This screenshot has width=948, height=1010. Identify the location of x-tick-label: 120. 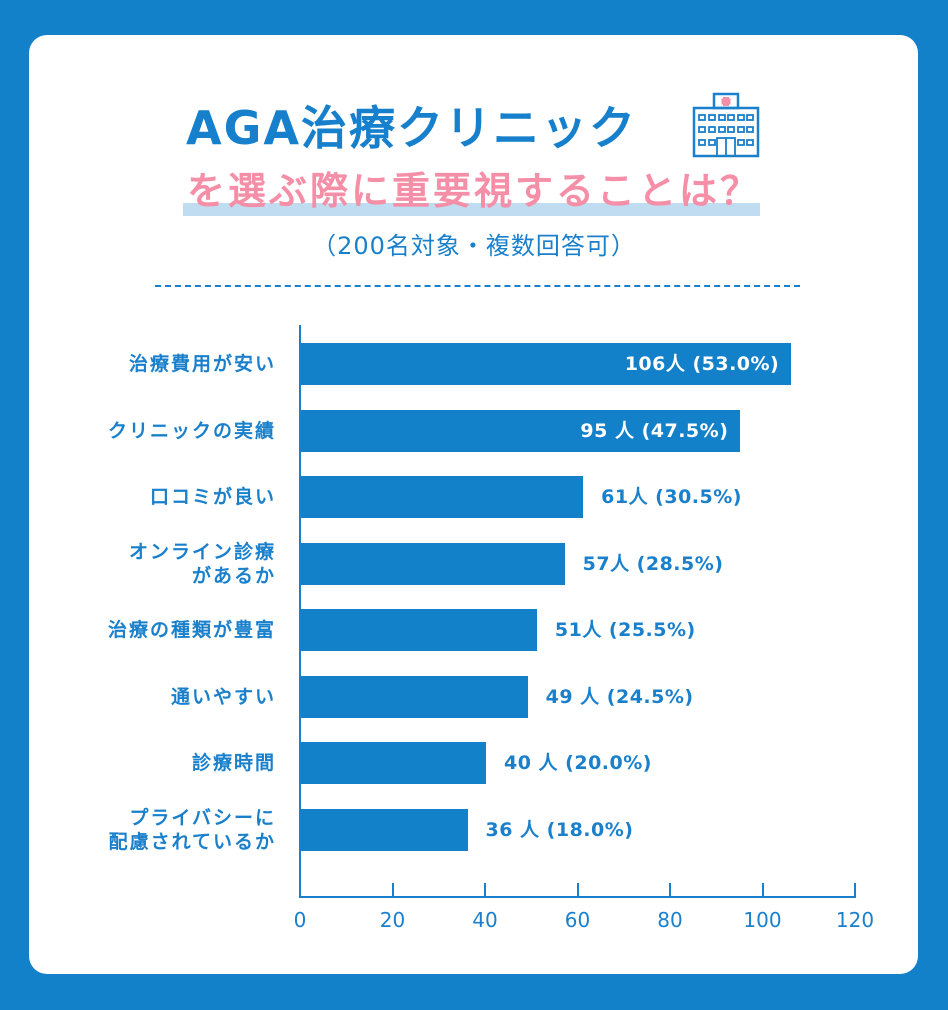
(855, 920).